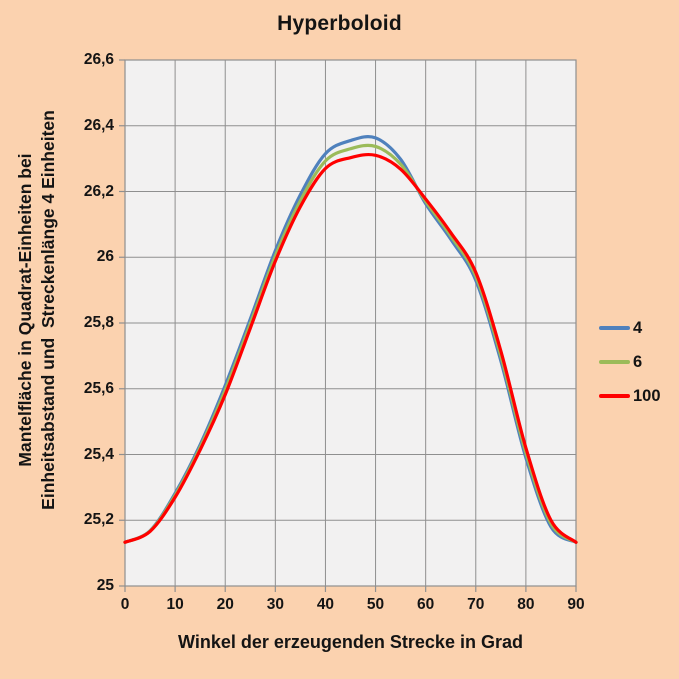 This screenshot has height=679, width=679. I want to click on x-tick-label: 40, so click(325, 604).